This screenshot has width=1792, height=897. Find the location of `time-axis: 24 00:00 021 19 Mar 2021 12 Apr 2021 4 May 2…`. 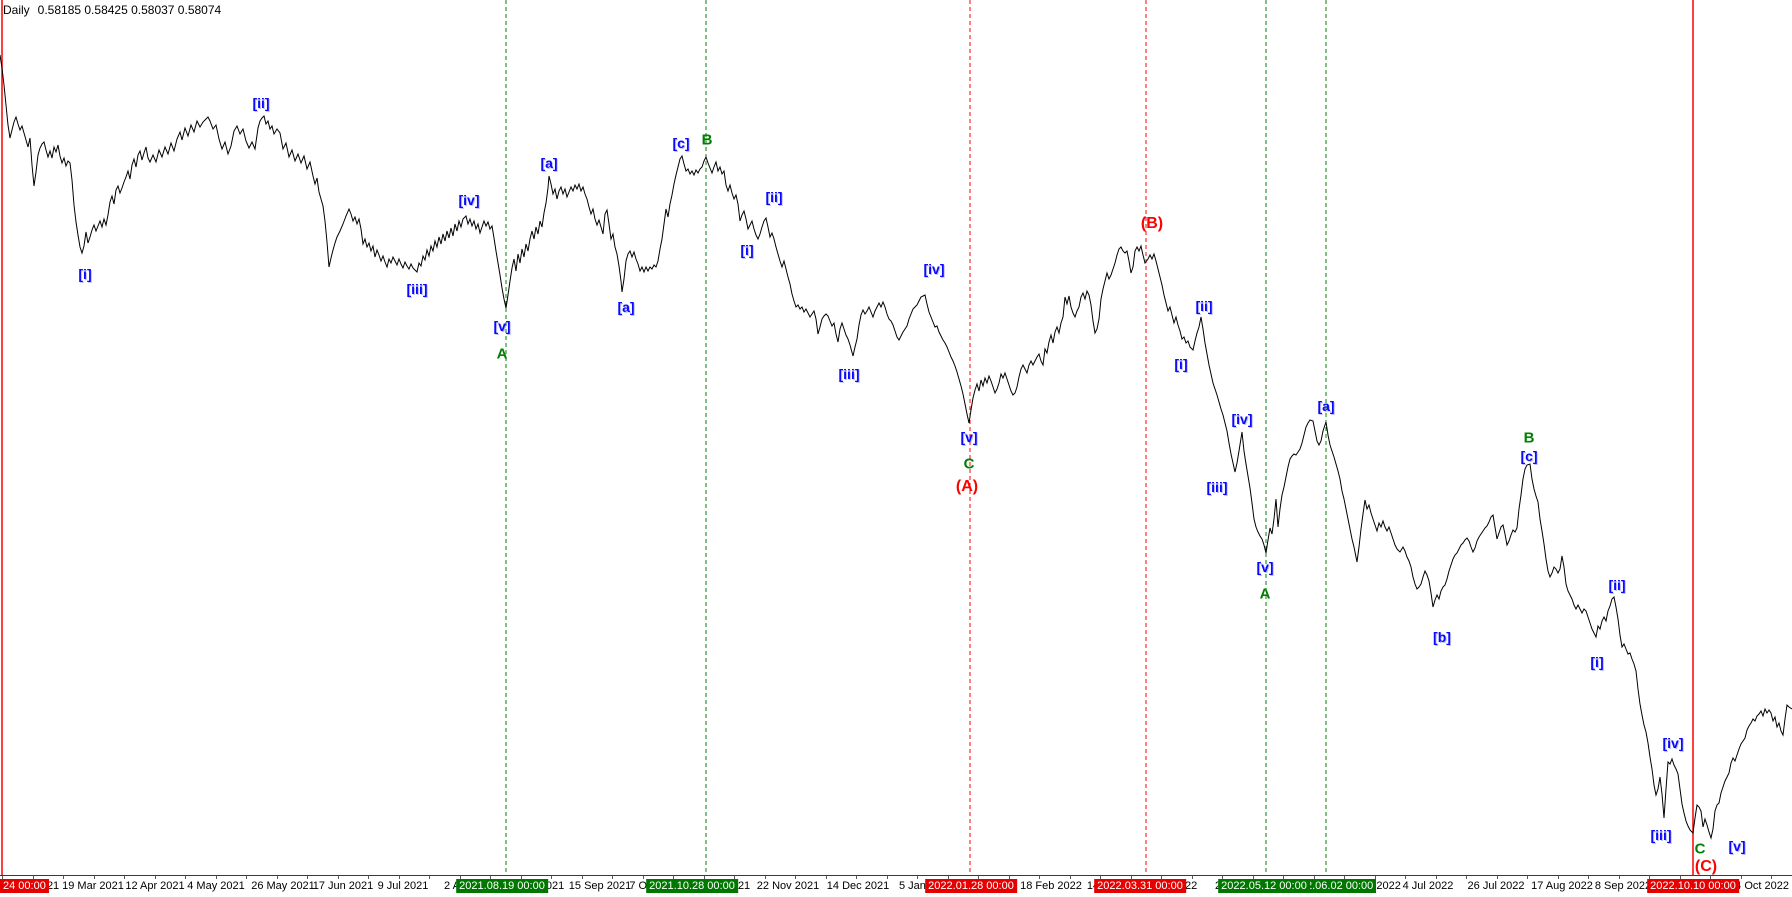

time-axis: 24 00:00 021 19 Mar 2021 12 Apr 2021 4 May 2… is located at coordinates (896, 886).